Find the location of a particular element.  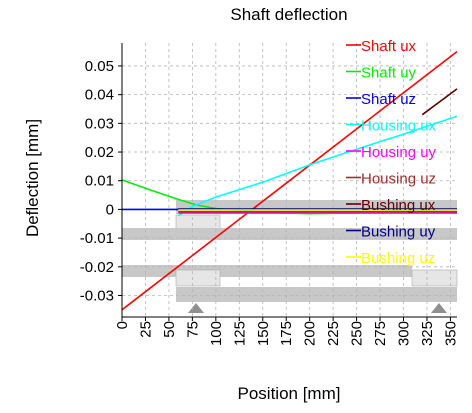

series-line-bushing-ux is located at coordinates (439, 102).